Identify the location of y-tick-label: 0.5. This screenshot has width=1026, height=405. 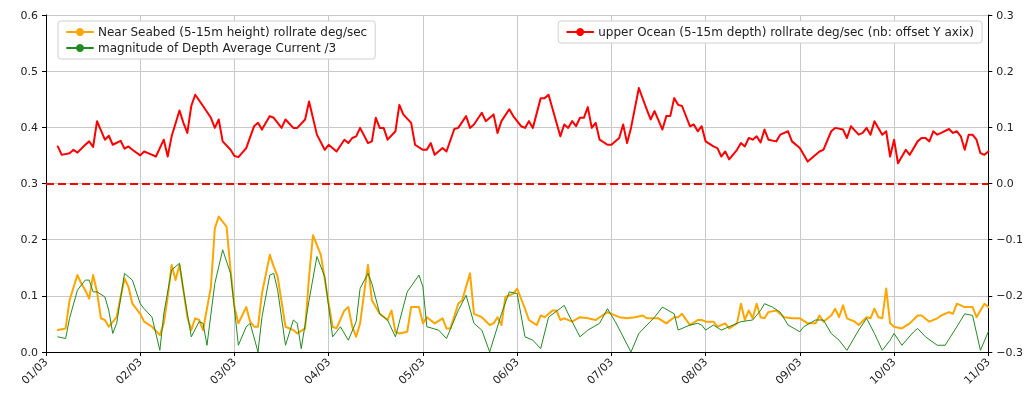
(29, 71).